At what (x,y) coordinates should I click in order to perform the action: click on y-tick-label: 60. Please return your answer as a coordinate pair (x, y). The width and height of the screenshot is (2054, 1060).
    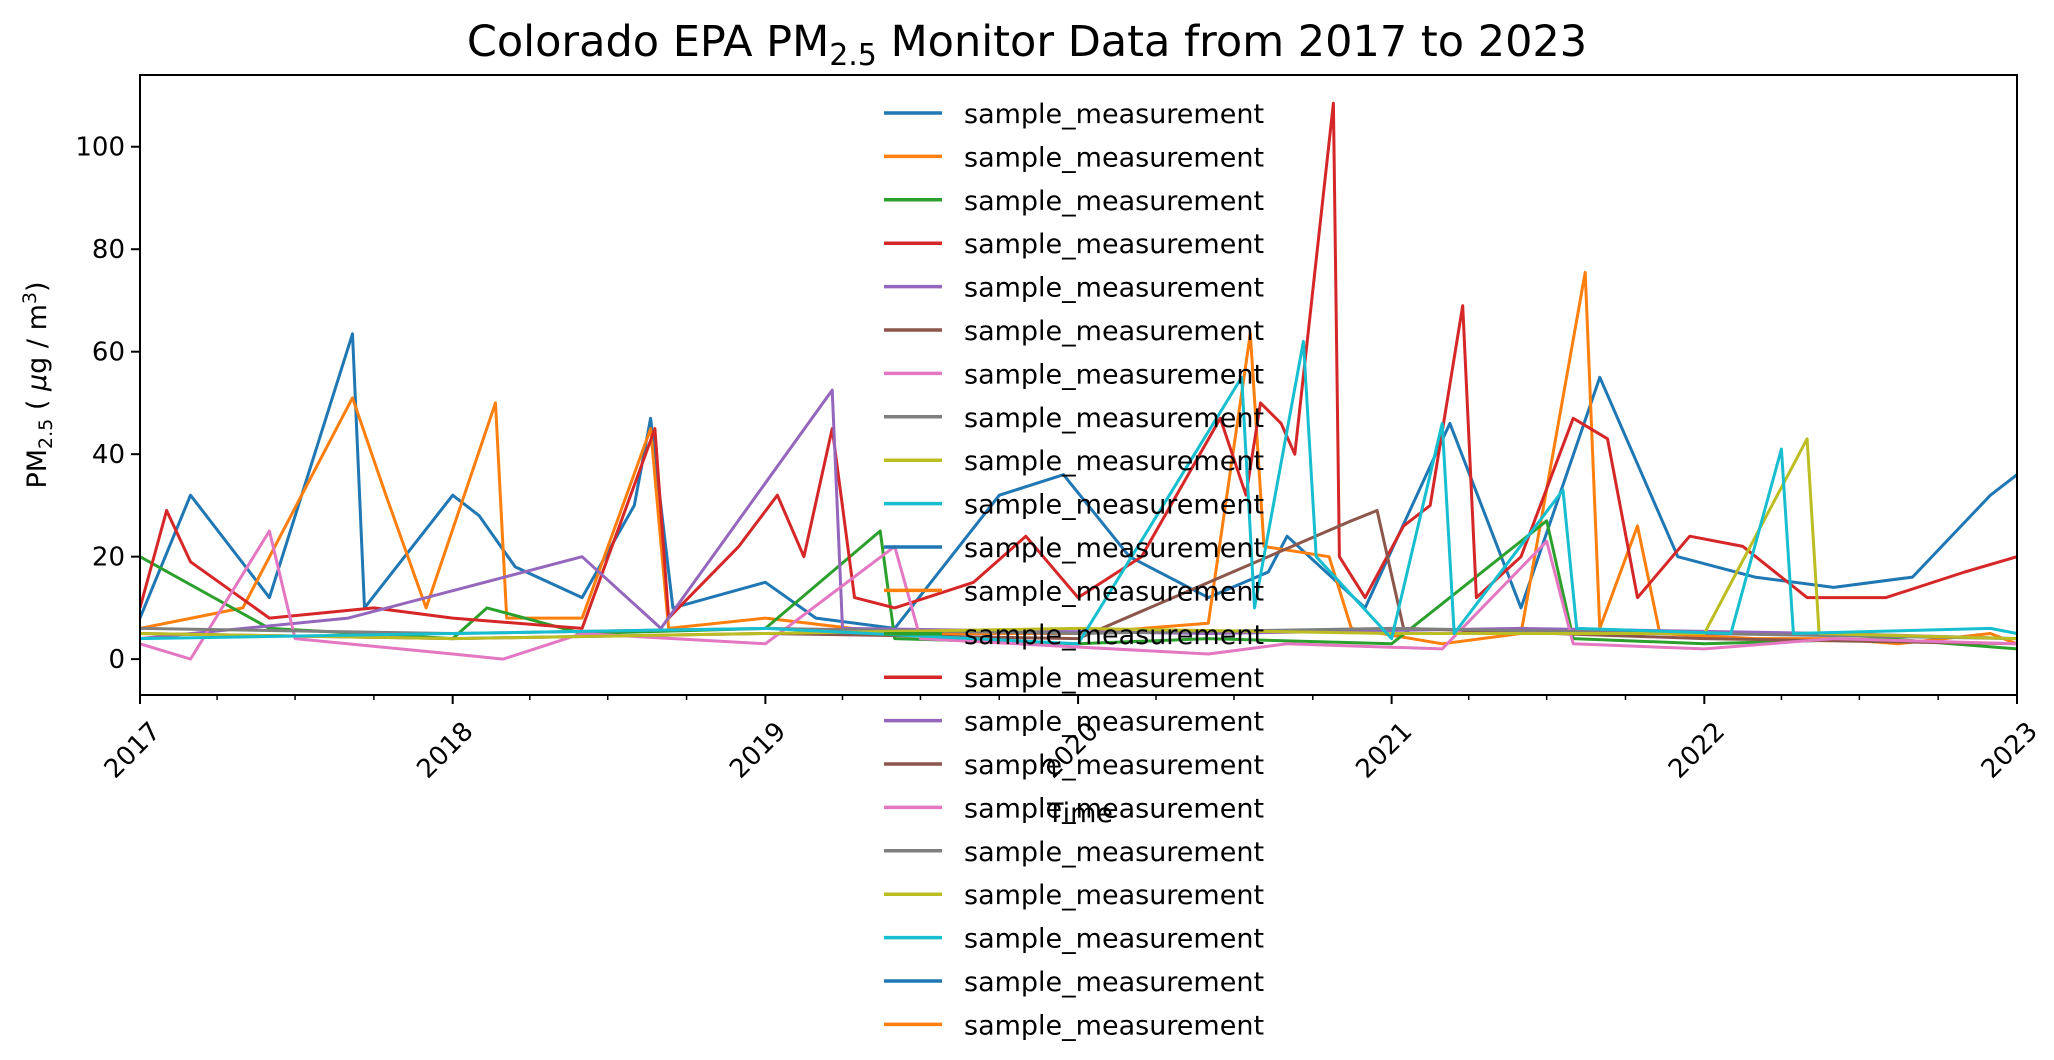
    Looking at the image, I should click on (108, 353).